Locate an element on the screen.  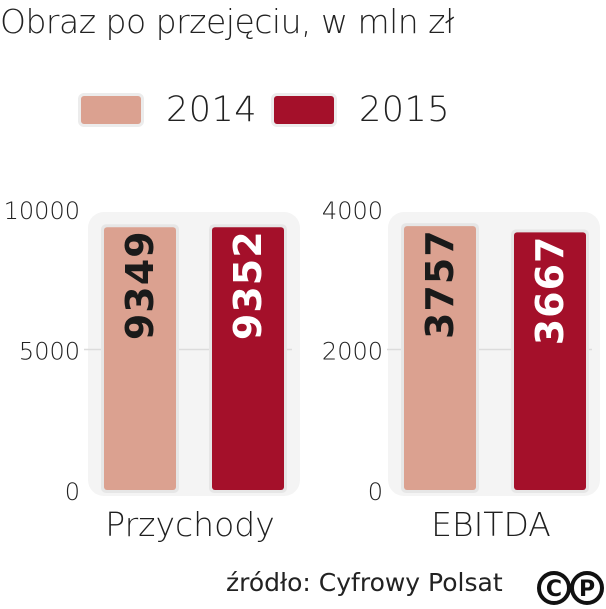
y-tick-label-1-2: 0 is located at coordinates (375, 492).